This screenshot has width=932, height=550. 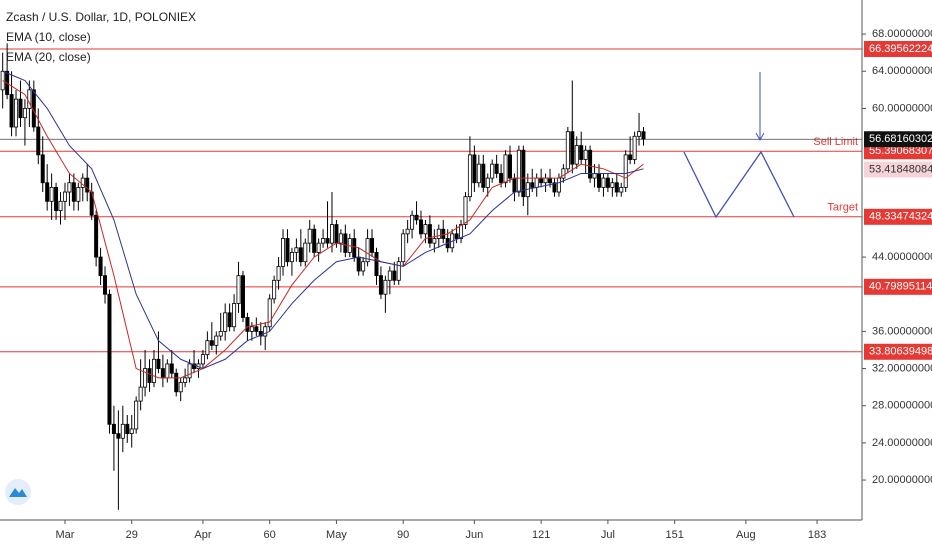 What do you see at coordinates (900, 352) in the screenshot?
I see `price-label: 33.80639498` at bounding box center [900, 352].